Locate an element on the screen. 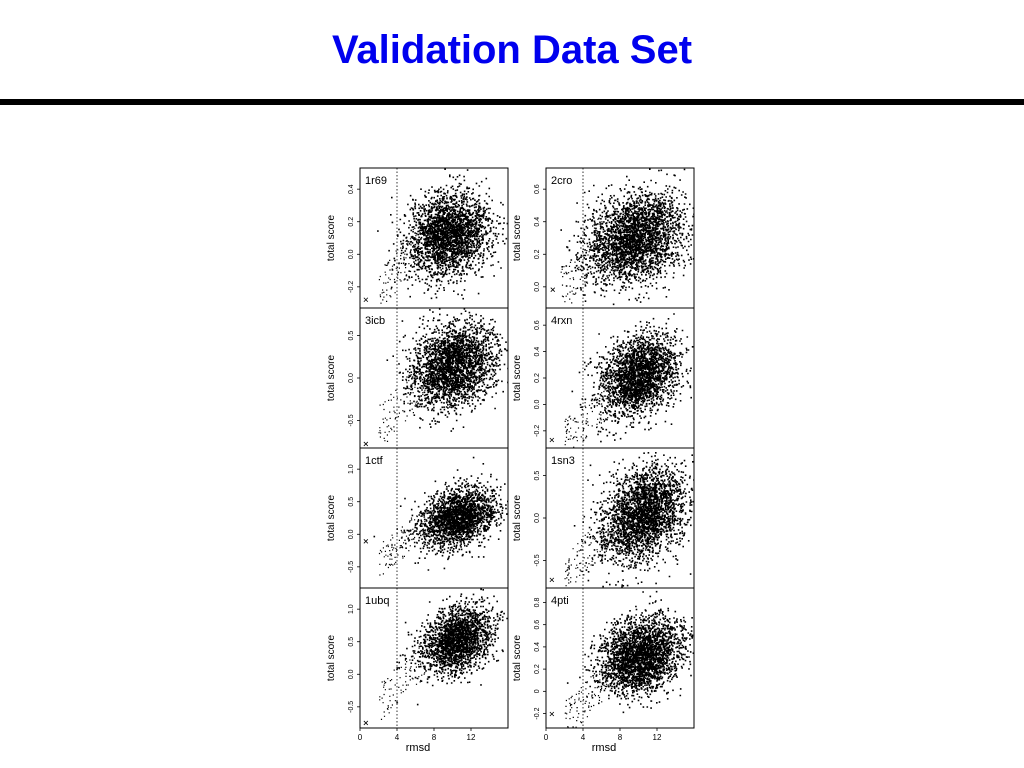  scatter-panel-1ubq: 1ubq -0.5 0.0 0.5 1.0 total score 0 4 8 12 rmsd is located at coordinates (417, 670).